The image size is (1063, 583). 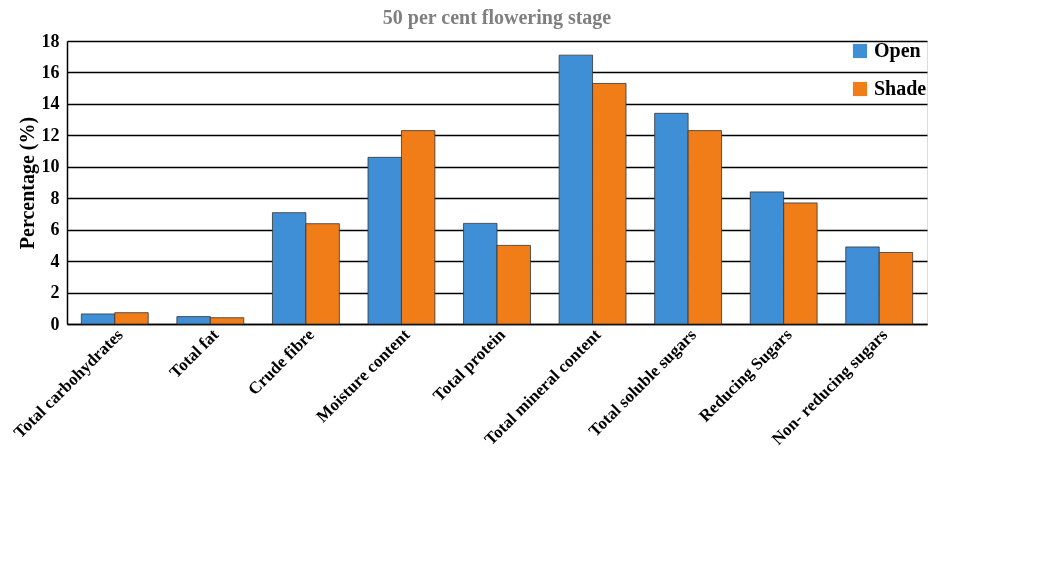 I want to click on chart-title: 50 per cent flowering stage, so click(x=497, y=17).